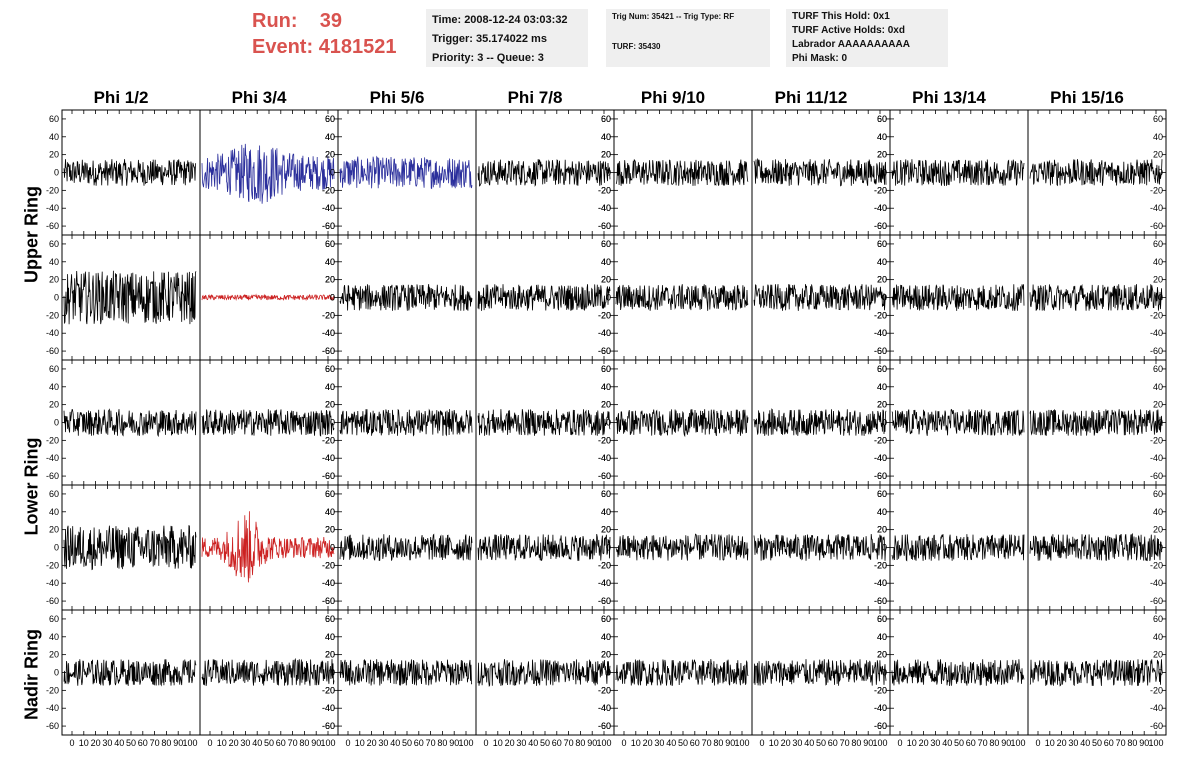 This screenshot has height=775, width=1196. Describe the element at coordinates (489, 39) in the screenshot. I see `trigger-text: Trigger: 35.174022 ms` at that location.